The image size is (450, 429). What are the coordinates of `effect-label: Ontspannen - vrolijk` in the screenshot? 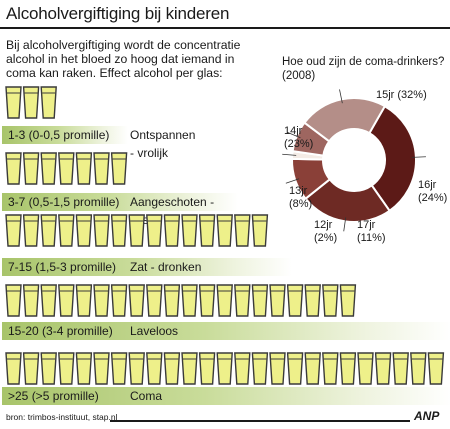 It's located at (163, 144).